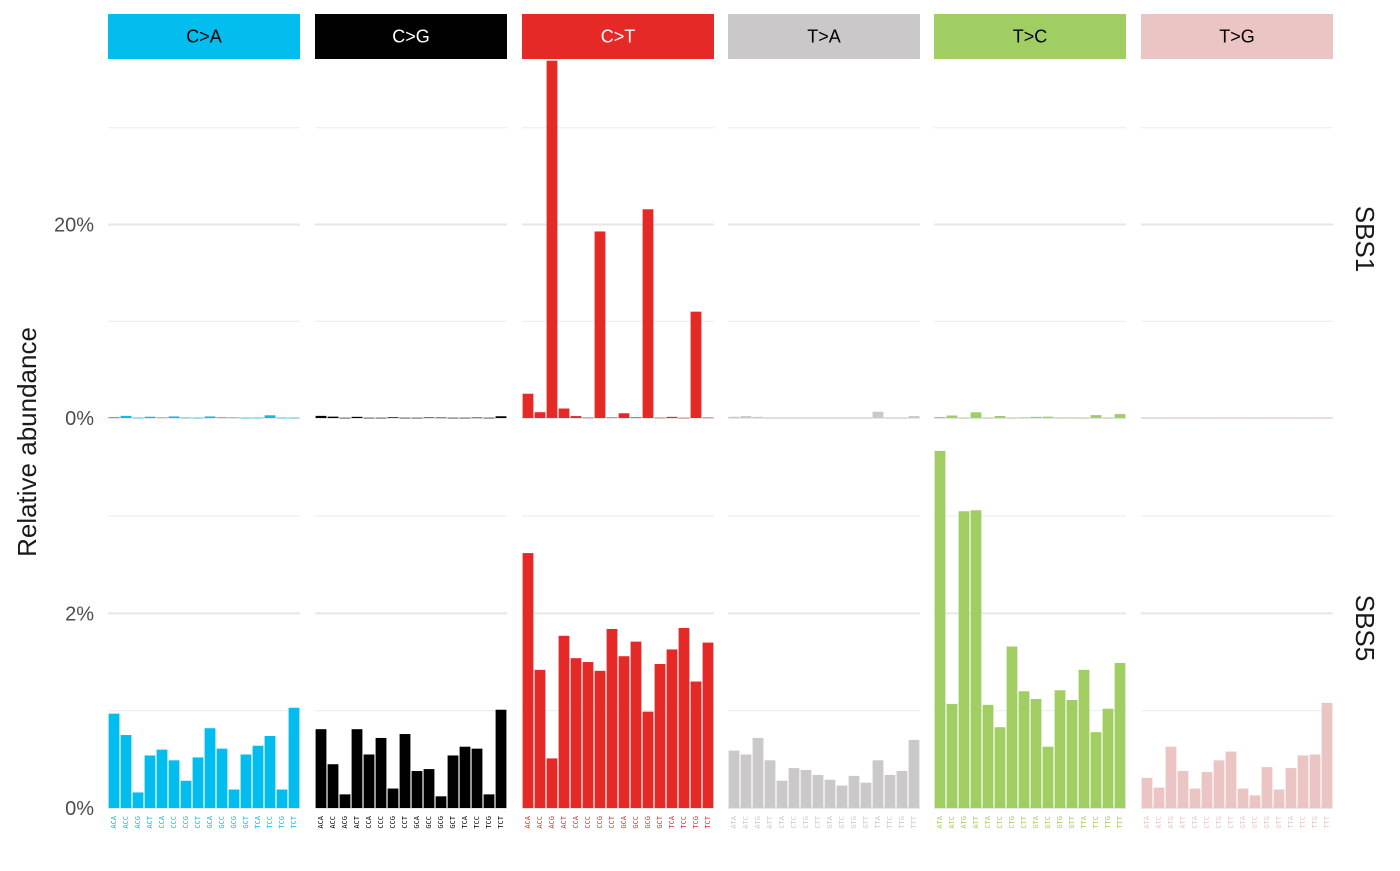  What do you see at coordinates (1072, 418) in the screenshot?
I see `bar-sbs1-t-to-c-gtt` at bounding box center [1072, 418].